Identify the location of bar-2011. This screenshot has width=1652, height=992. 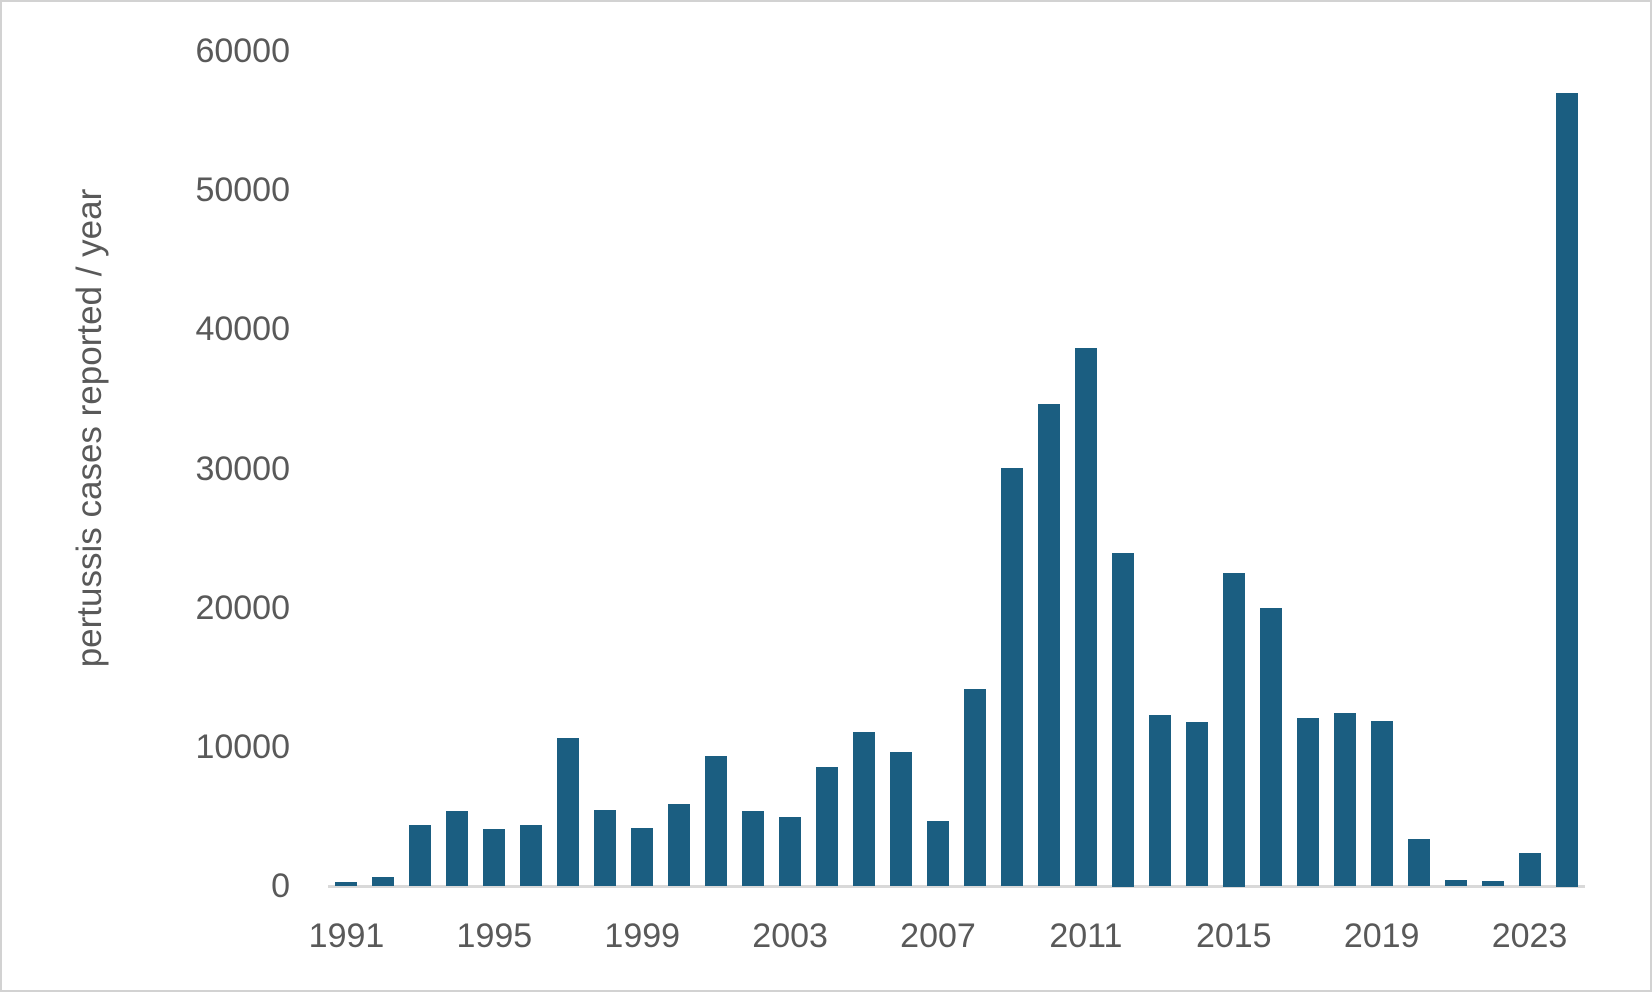
(1085, 617).